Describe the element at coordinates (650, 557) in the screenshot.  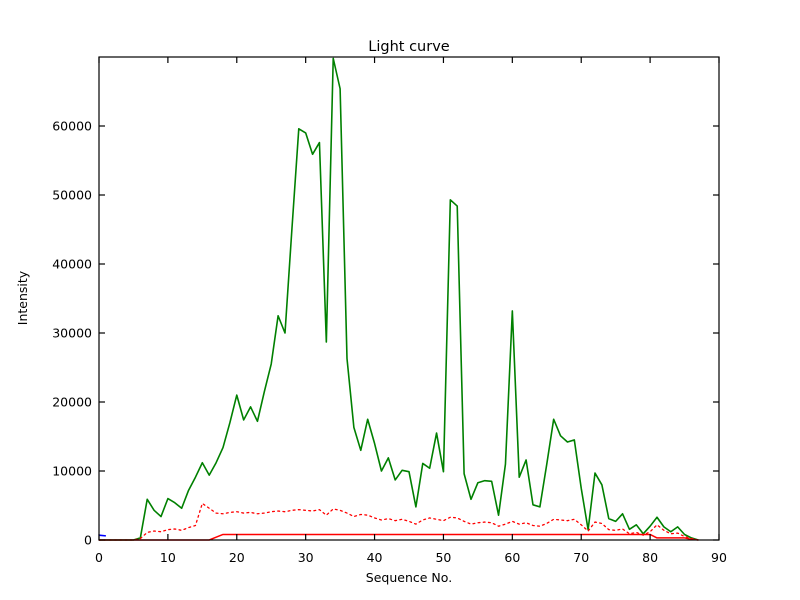
I see `x-tick-label: 80` at that location.